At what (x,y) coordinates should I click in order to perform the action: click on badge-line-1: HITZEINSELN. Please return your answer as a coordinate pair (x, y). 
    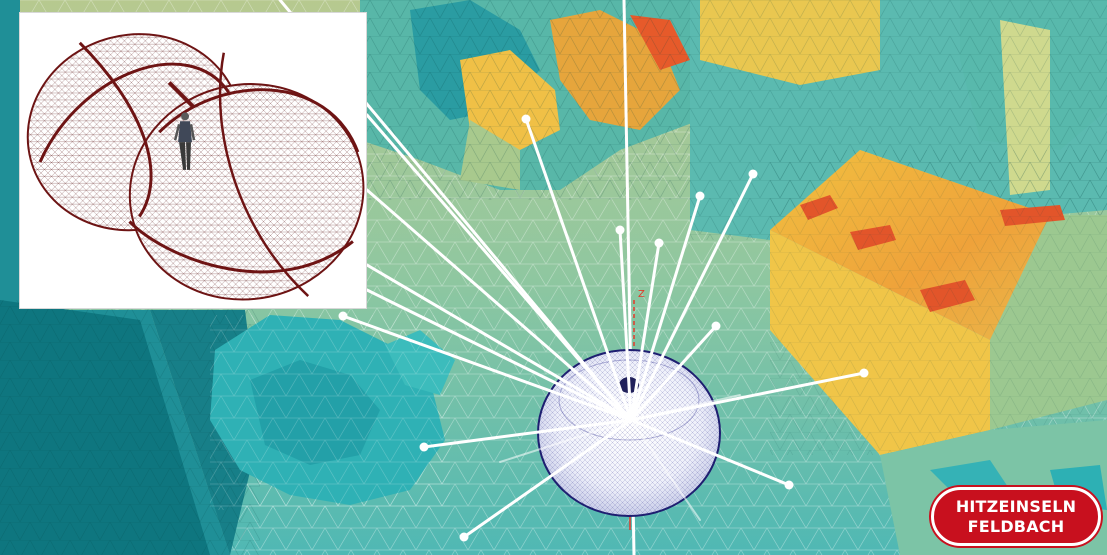
    Looking at the image, I should click on (1016, 506).